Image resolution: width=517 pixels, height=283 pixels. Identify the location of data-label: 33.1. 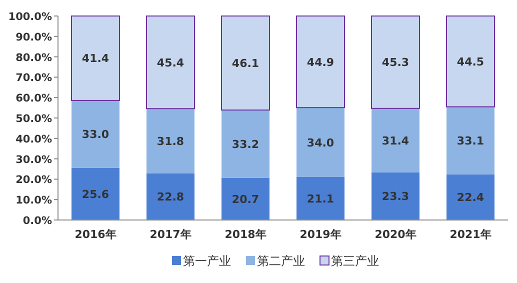
(470, 141).